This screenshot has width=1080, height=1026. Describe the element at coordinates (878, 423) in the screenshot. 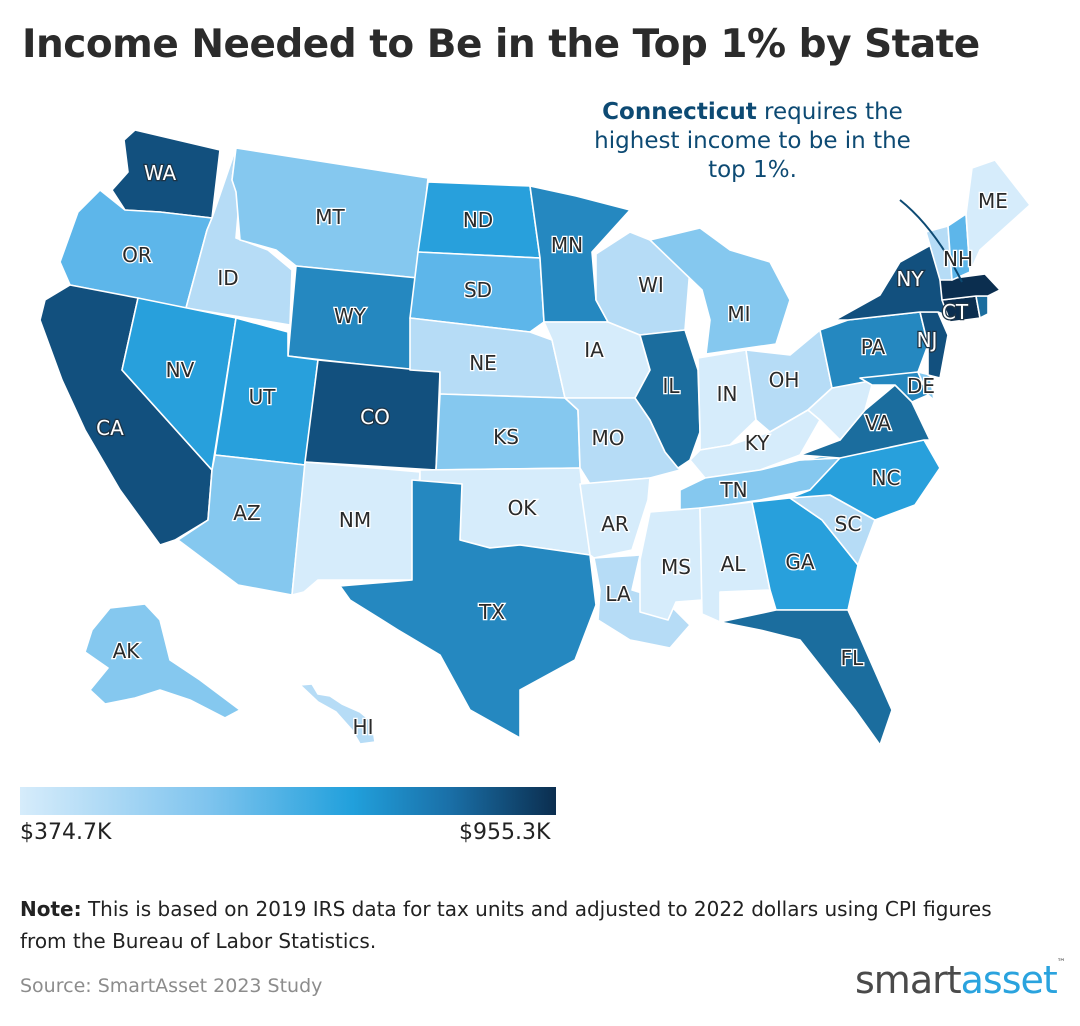

I see `state-label-va: VA` at that location.